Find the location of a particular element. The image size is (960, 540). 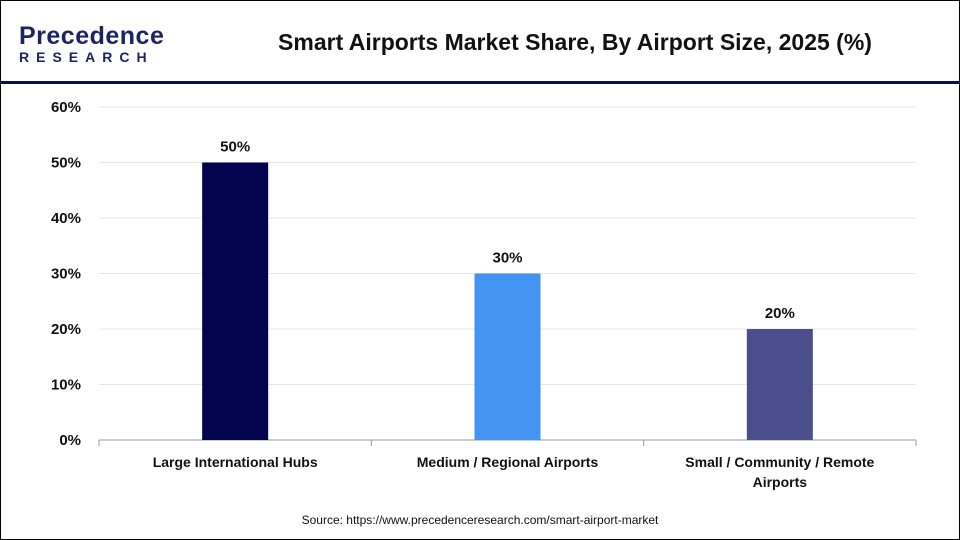

y-tick-label: 10% is located at coordinates (66, 385).